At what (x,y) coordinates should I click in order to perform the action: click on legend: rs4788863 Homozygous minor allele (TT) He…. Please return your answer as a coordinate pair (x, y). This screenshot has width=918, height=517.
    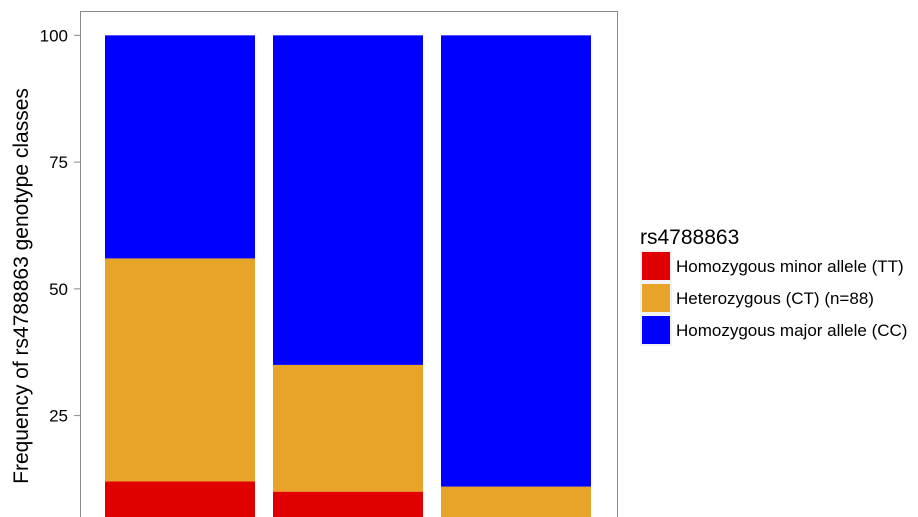
    Looking at the image, I should click on (773, 286).